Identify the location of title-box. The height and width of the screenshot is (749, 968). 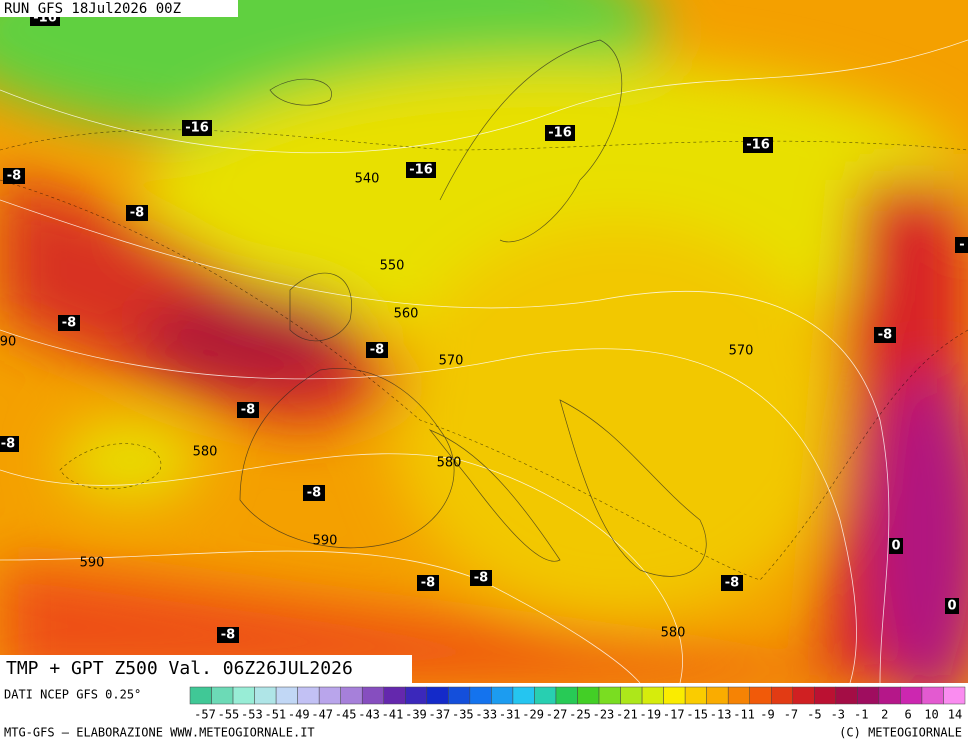
(206, 669).